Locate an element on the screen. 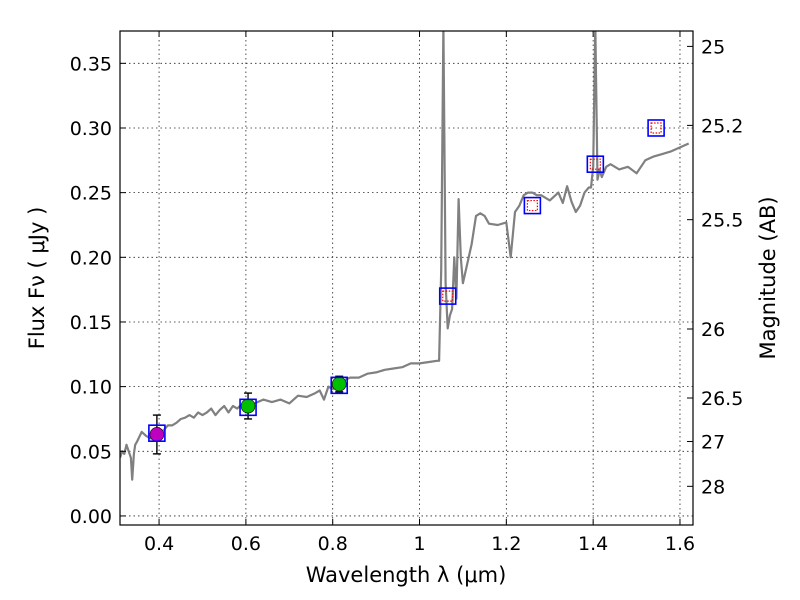 The image size is (800, 600). y-tick-label: 0.05 is located at coordinates (91, 452).